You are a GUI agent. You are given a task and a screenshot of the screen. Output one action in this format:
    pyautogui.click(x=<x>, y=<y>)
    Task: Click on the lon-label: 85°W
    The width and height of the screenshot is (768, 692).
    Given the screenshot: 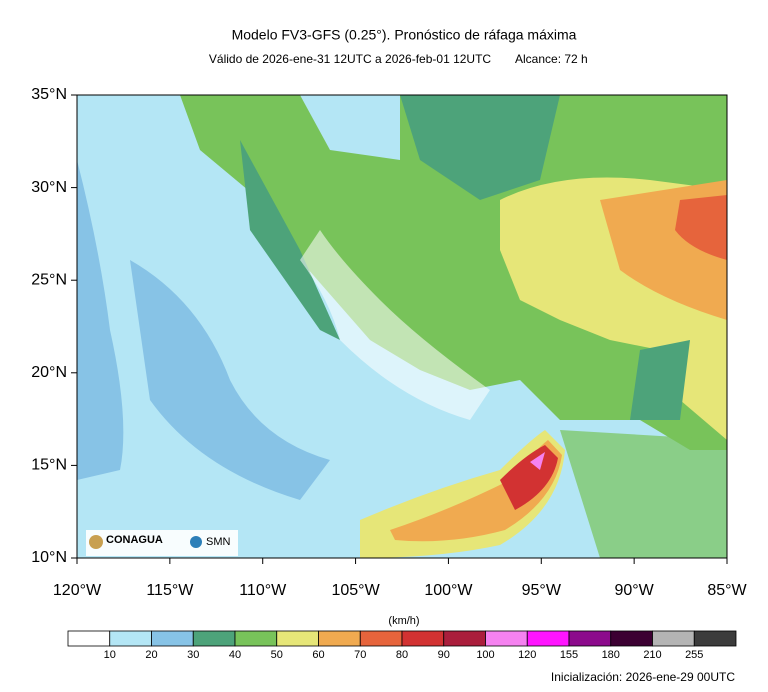 What is the action you would take?
    pyautogui.click(x=727, y=590)
    